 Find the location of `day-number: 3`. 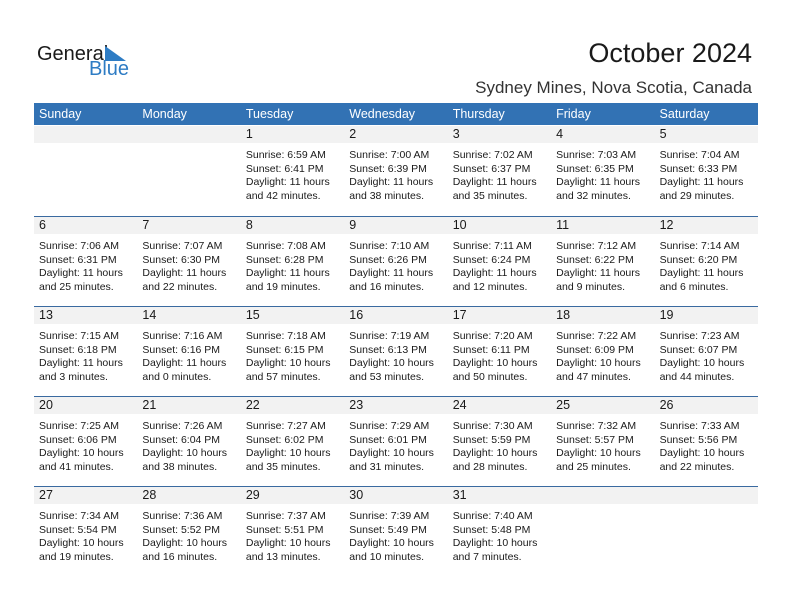

day-number: 3 is located at coordinates (456, 134).